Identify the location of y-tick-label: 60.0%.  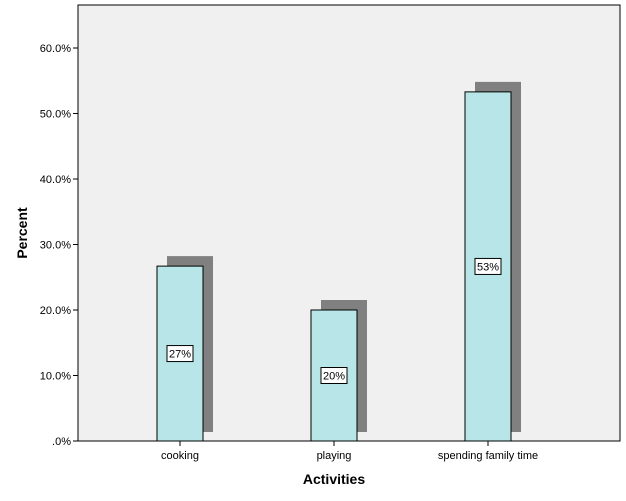
(55, 49).